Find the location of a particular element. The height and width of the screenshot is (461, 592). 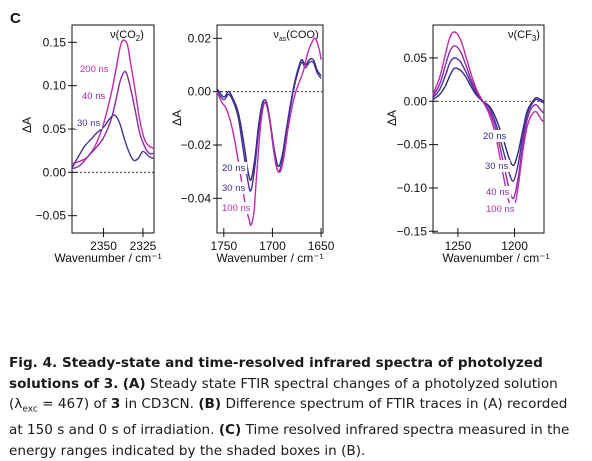

series-label-cf3: 100 ns is located at coordinates (500, 209).